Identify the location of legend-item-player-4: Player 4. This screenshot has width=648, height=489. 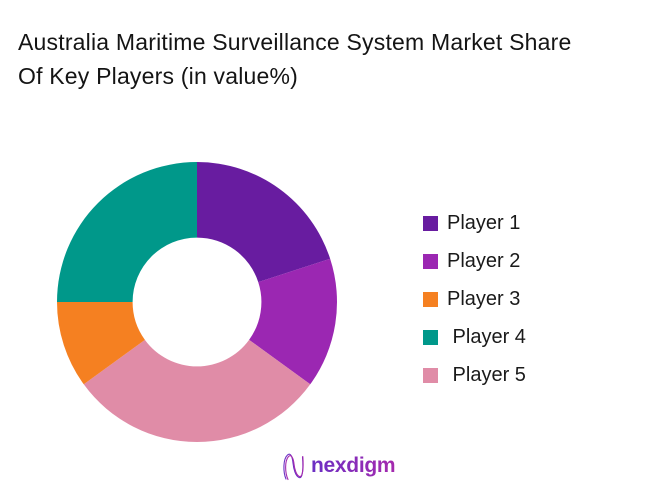
(474, 337).